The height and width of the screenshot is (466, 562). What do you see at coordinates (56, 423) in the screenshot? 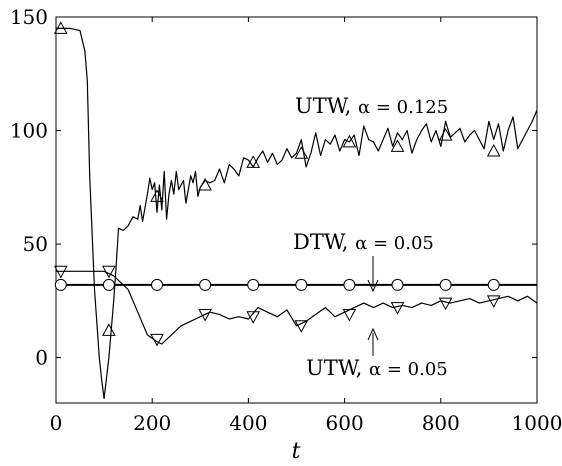
I see `x-tick-label: 0` at bounding box center [56, 423].